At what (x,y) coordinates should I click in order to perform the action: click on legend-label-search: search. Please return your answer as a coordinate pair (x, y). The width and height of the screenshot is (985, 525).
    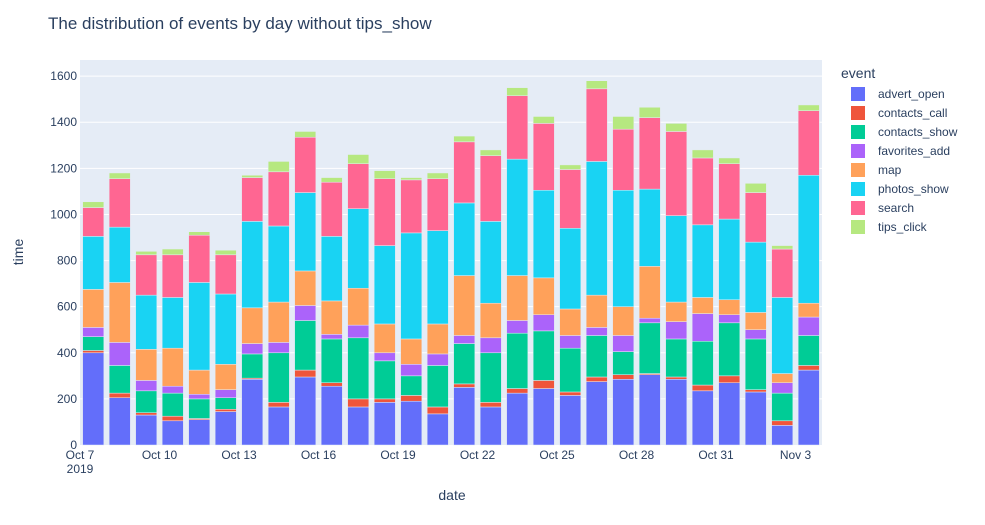
    Looking at the image, I should click on (896, 208).